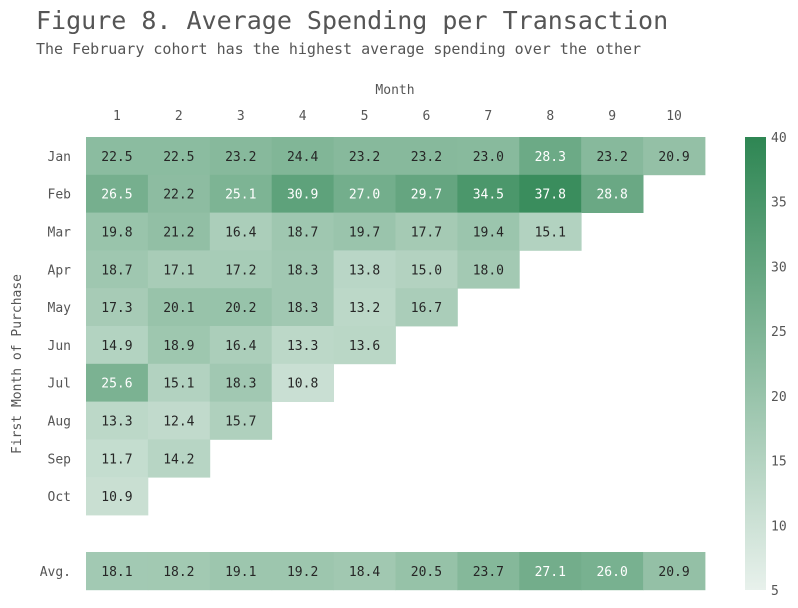  Describe the element at coordinates (550, 157) in the screenshot. I see `heatmap-value-label: 28.3` at that location.